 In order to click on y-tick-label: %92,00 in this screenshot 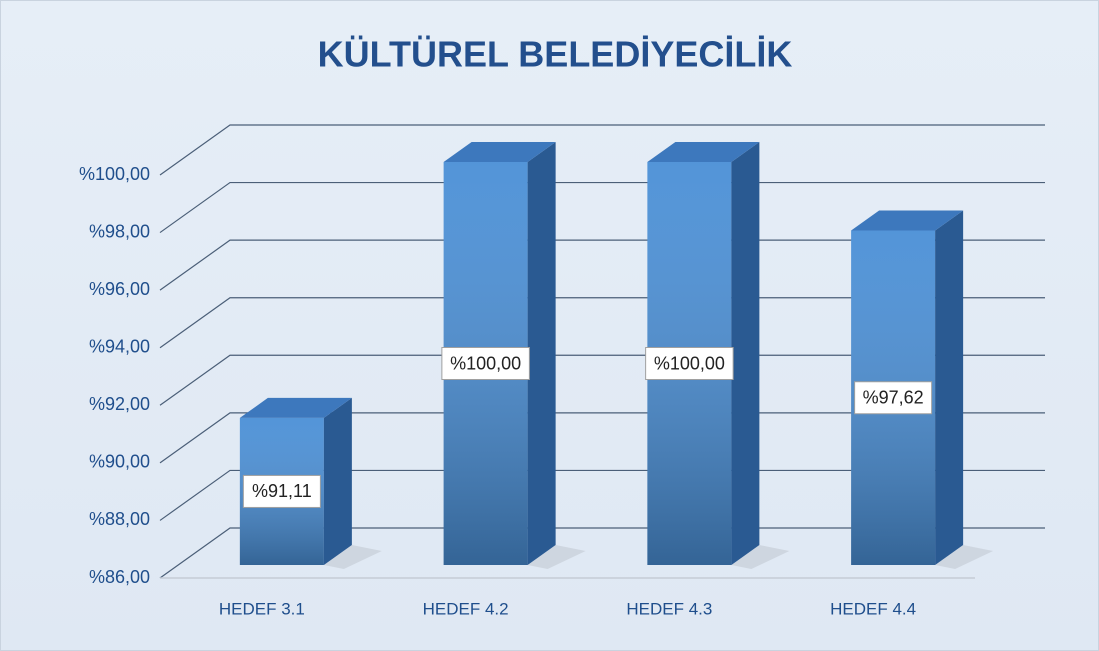, I will do `click(119, 404)`.